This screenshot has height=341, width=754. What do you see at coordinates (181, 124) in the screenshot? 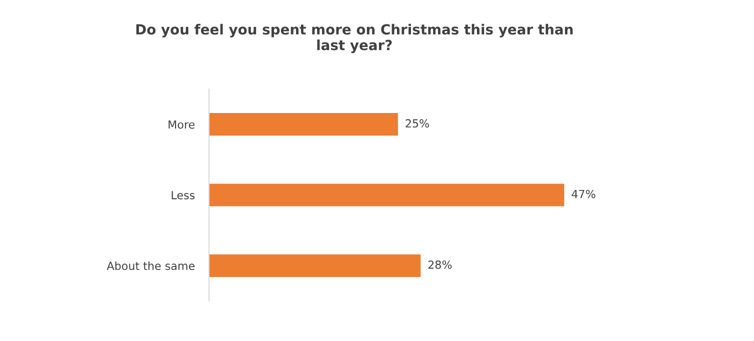
I see `y-tick-label: More` at bounding box center [181, 124].